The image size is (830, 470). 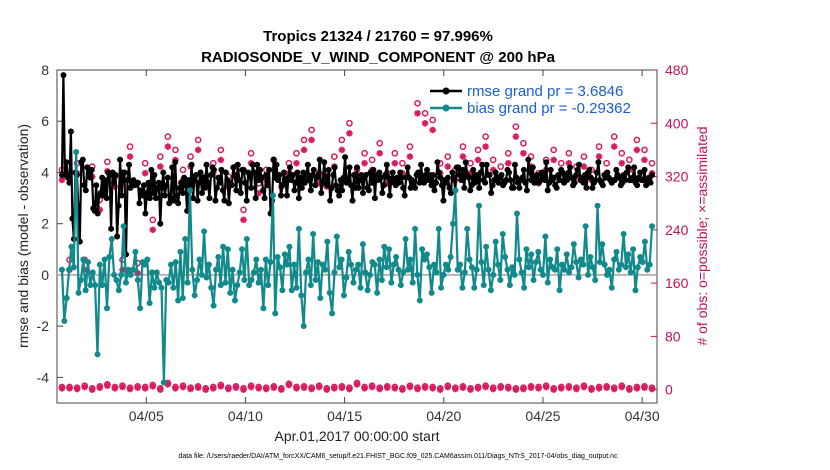 I want to click on chart-subtitle: RADIOSONDE_V_WIND_COMPONENT @ 200 hPa, so click(x=378, y=57).